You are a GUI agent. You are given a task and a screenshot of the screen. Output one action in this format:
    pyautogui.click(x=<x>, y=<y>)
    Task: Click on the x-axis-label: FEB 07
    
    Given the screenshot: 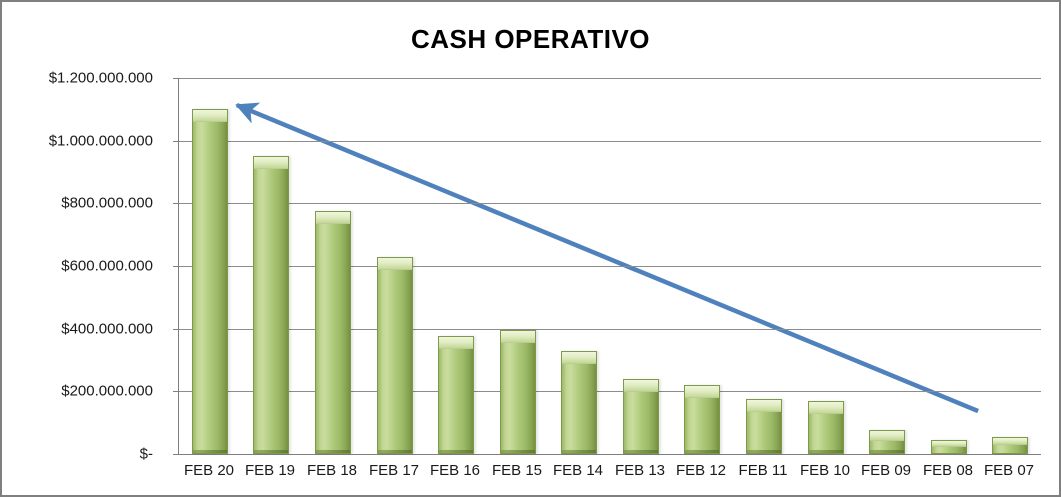 What is the action you would take?
    pyautogui.click(x=1009, y=470)
    